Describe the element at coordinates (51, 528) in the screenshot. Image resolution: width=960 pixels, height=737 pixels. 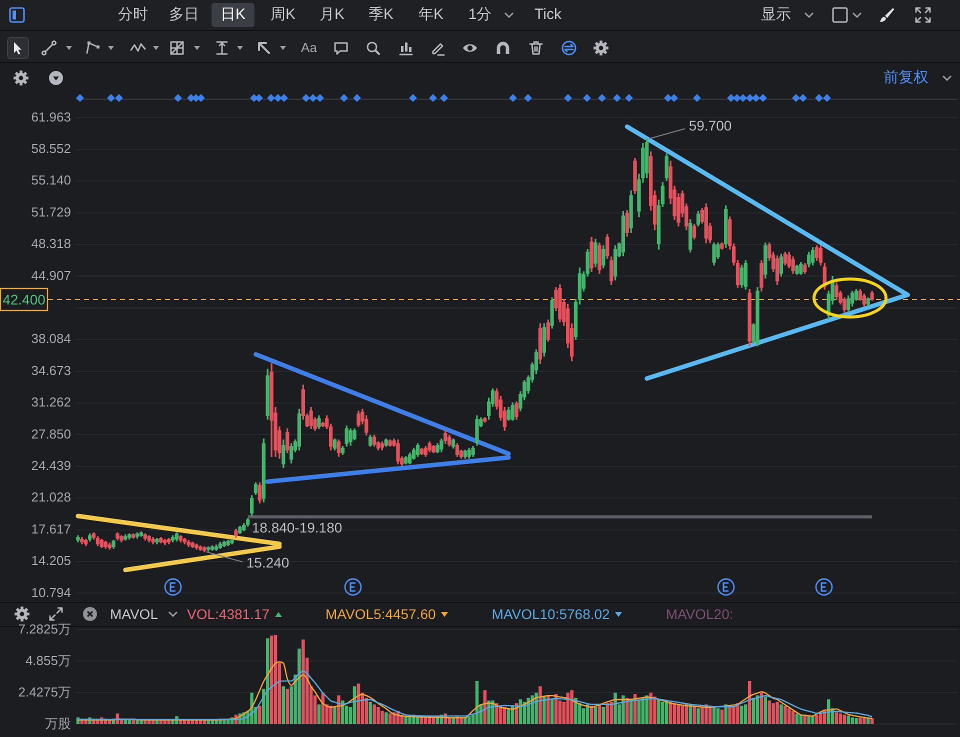
I see `y-tick-label: 17.617` at that location.